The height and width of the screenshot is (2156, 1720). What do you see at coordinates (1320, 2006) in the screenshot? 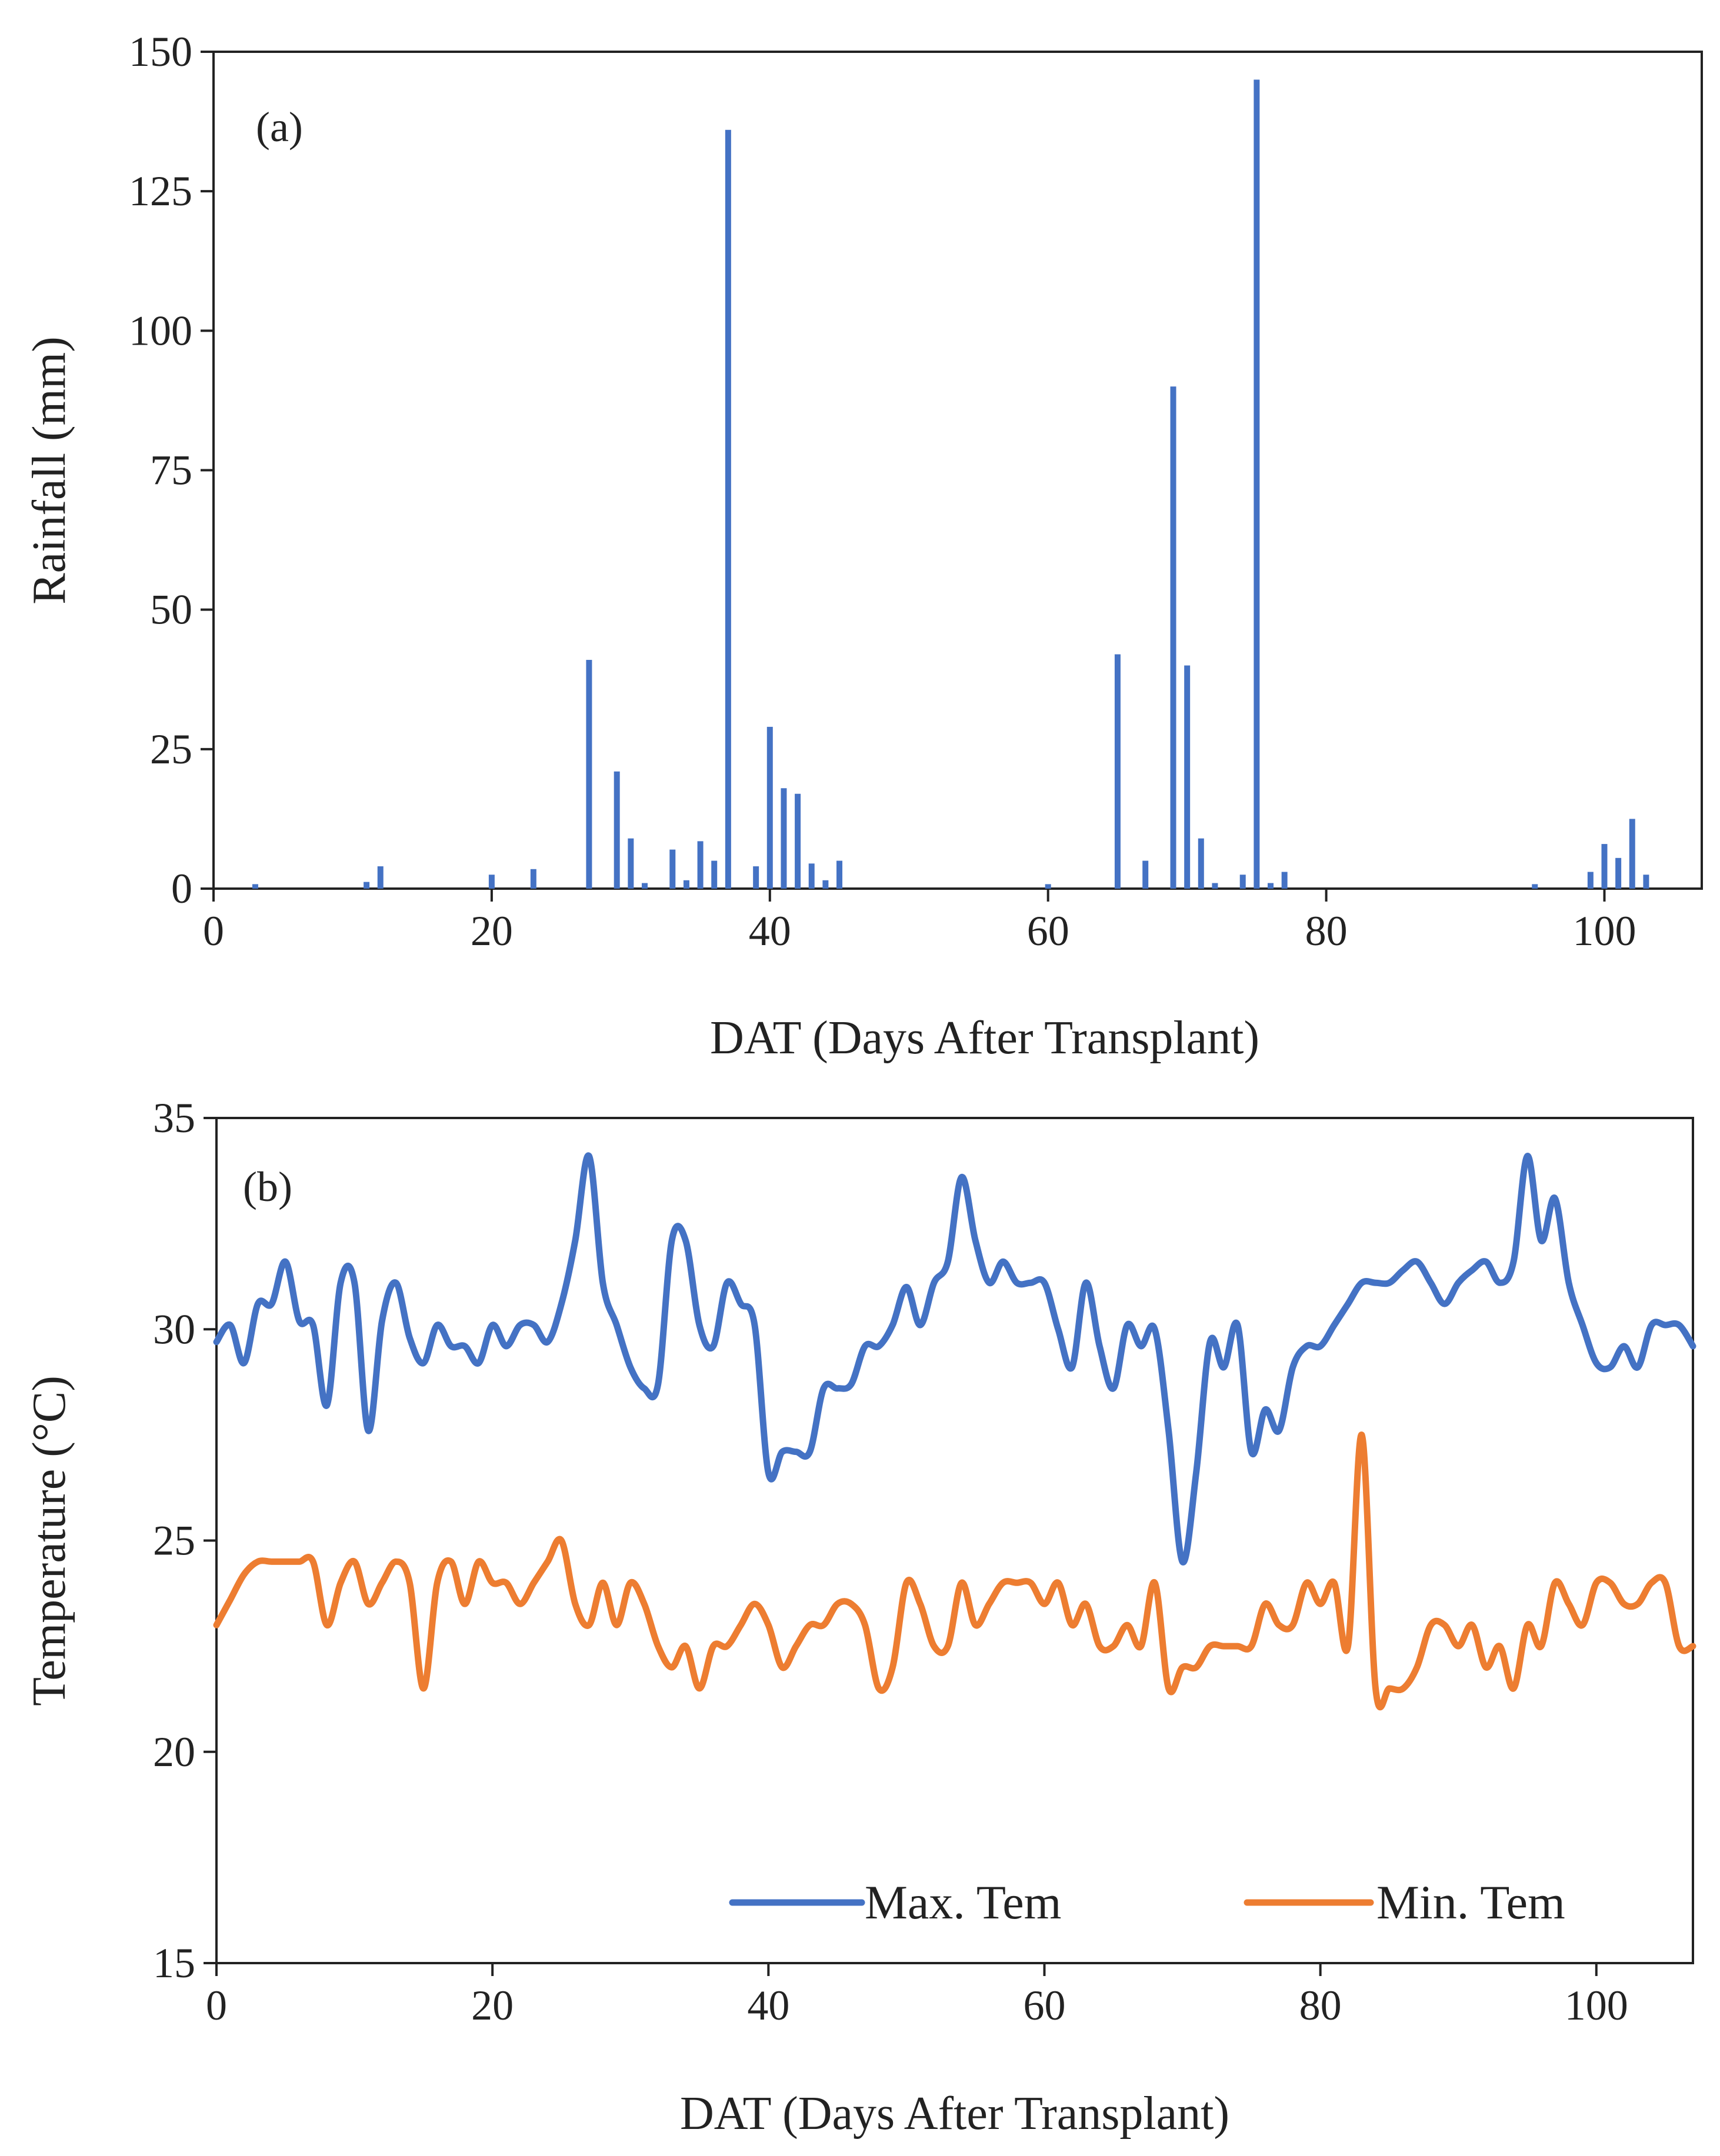
I see `temperature-x-tick-label: 80` at bounding box center [1320, 2006].